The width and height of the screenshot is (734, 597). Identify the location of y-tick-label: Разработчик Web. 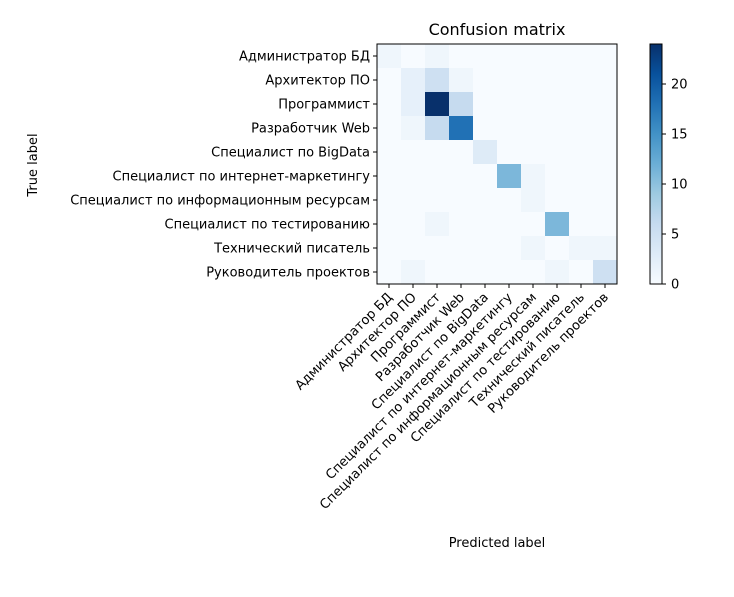
(310, 129).